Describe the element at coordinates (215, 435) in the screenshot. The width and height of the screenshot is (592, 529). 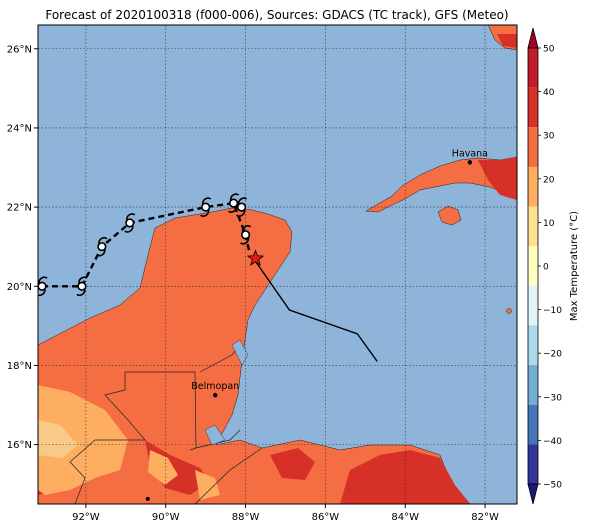
I see `gulf-of-honduras-inlet` at that location.